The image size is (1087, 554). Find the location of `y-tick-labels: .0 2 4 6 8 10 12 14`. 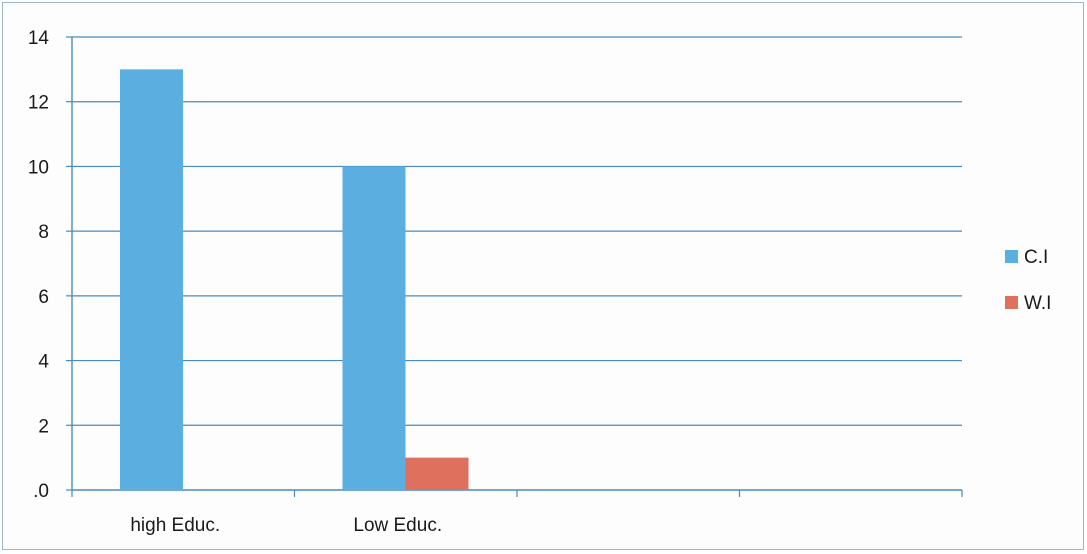

y-tick-labels: .0 2 4 6 8 10 12 14 is located at coordinates (39, 265).